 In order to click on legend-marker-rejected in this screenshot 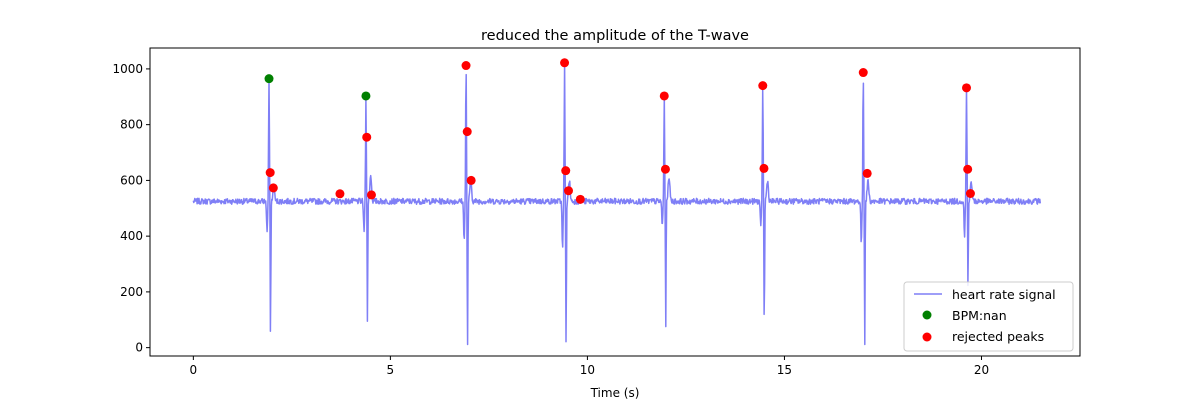, I will do `click(927, 337)`.